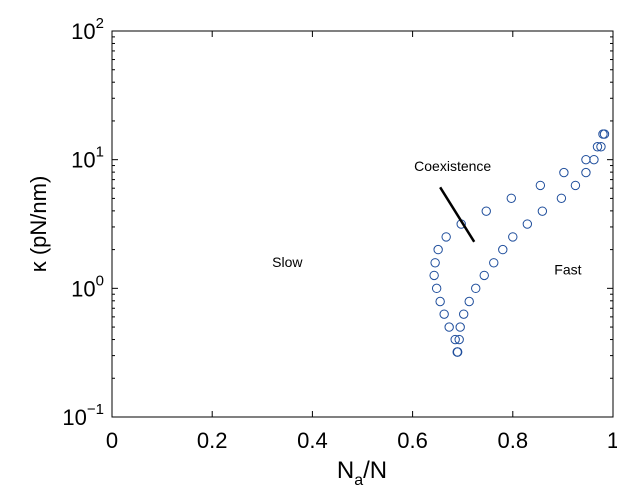  I want to click on y-axis-label: κ (pN/nm), so click(38, 224).